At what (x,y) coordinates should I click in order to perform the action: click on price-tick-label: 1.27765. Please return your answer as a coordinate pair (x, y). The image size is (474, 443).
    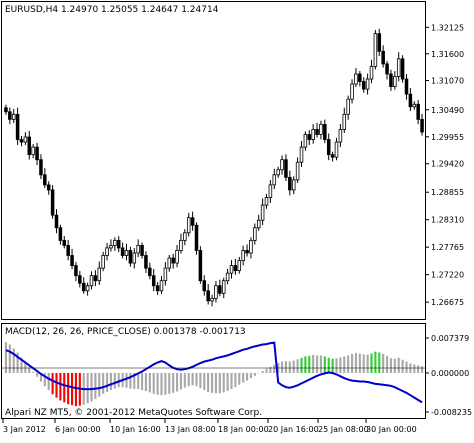
    Looking at the image, I should click on (447, 247).